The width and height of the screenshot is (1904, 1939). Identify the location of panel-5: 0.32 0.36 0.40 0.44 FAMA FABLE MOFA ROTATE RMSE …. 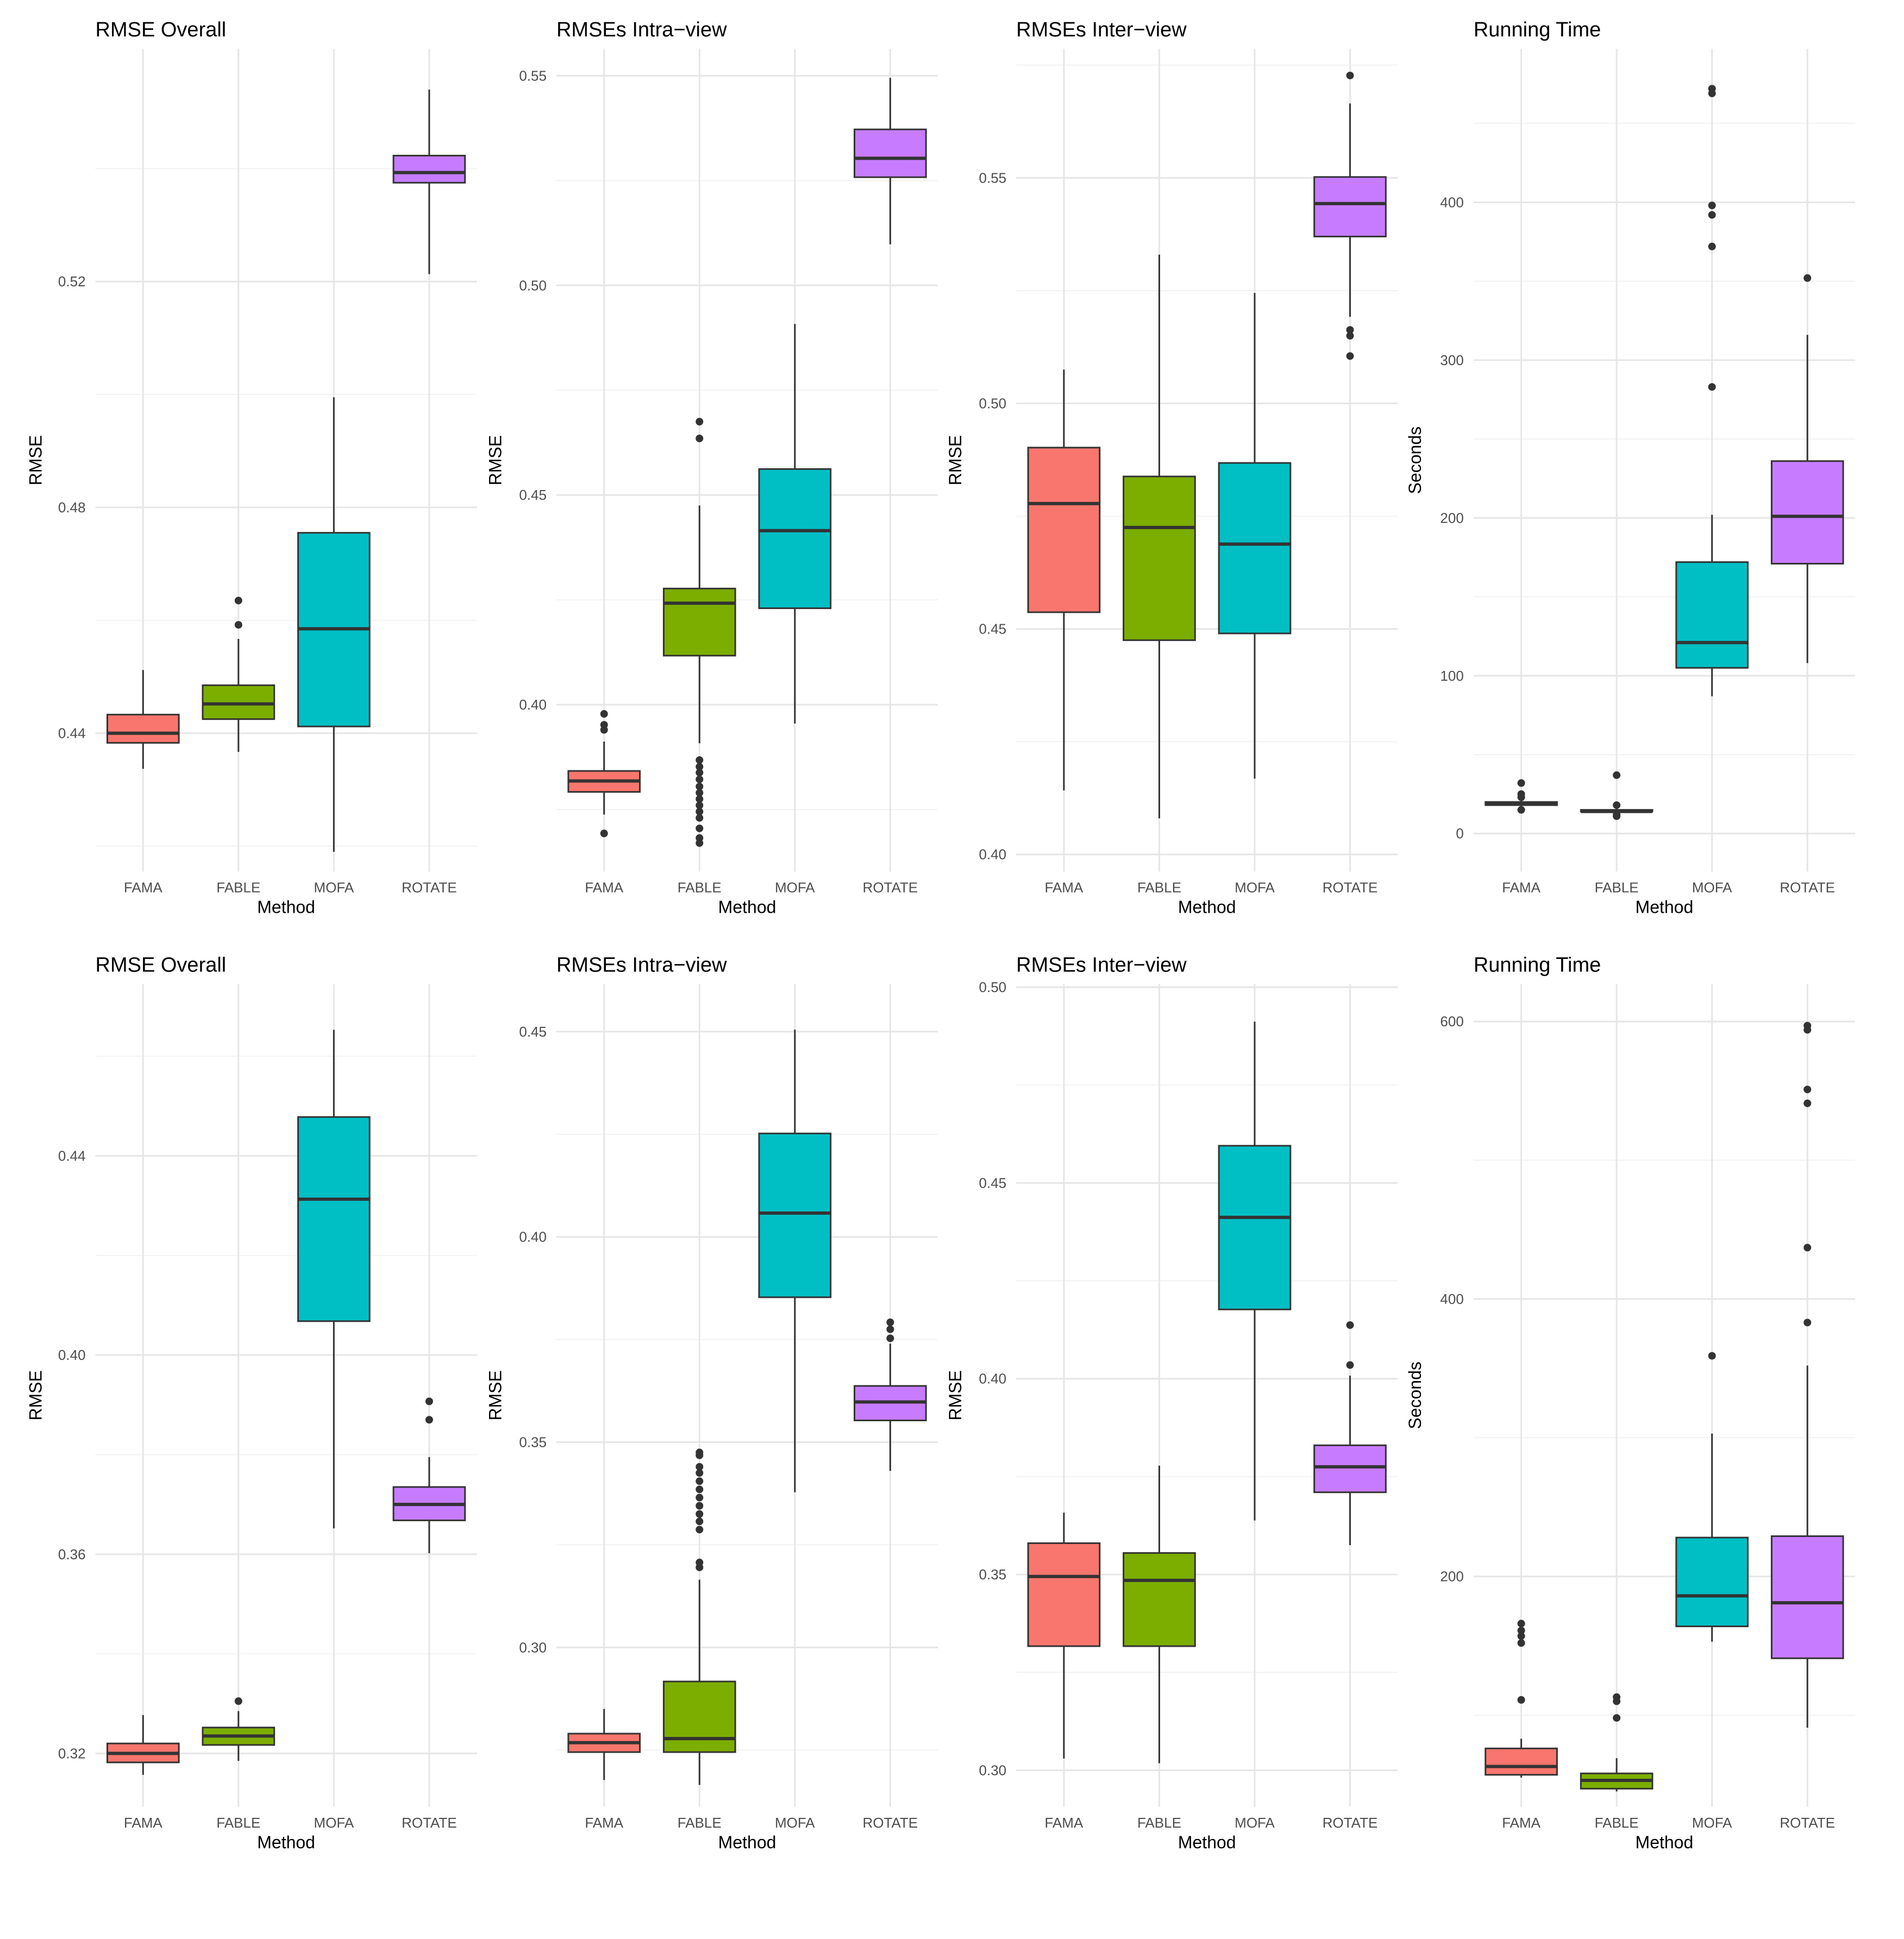
(251, 1402).